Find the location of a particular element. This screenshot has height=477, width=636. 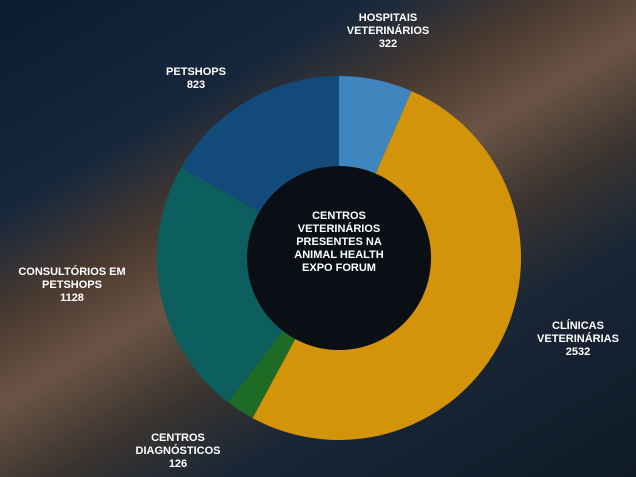

category-name: CLÍNICAS VETERINÁRIAS is located at coordinates (578, 332).